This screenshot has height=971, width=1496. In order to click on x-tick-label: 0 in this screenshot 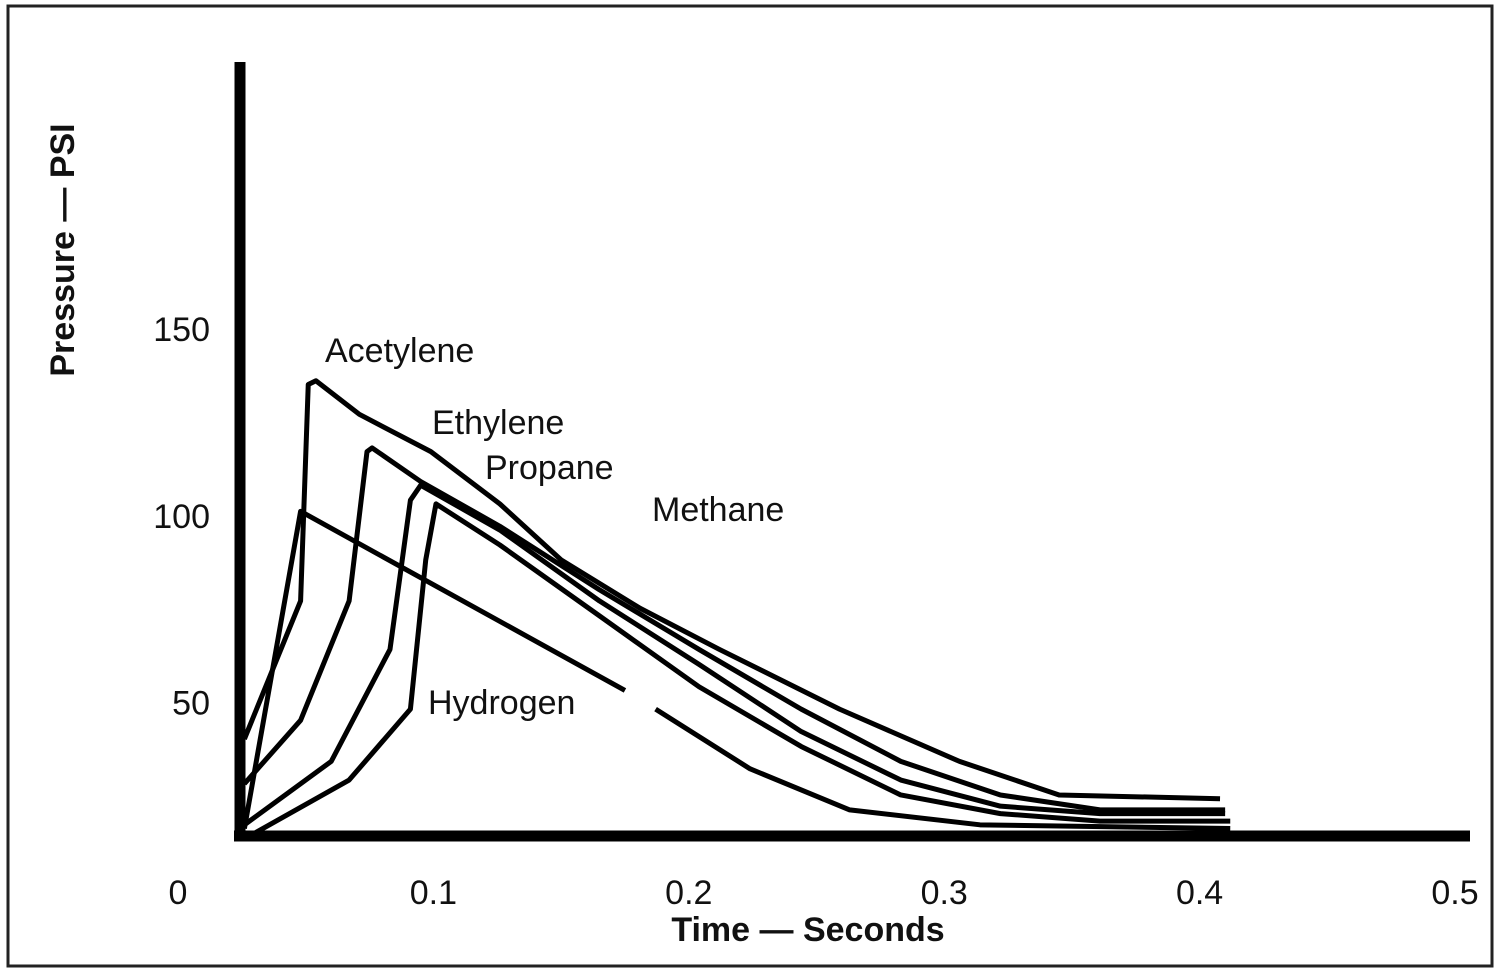, I will do `click(178, 893)`.